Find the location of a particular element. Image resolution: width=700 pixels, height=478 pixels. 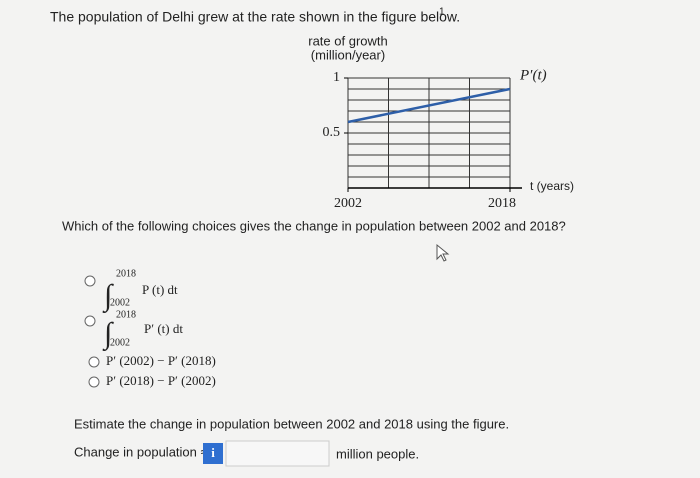

choice: ∫ 2018 2002 P (t) dt is located at coordinates (131, 291).